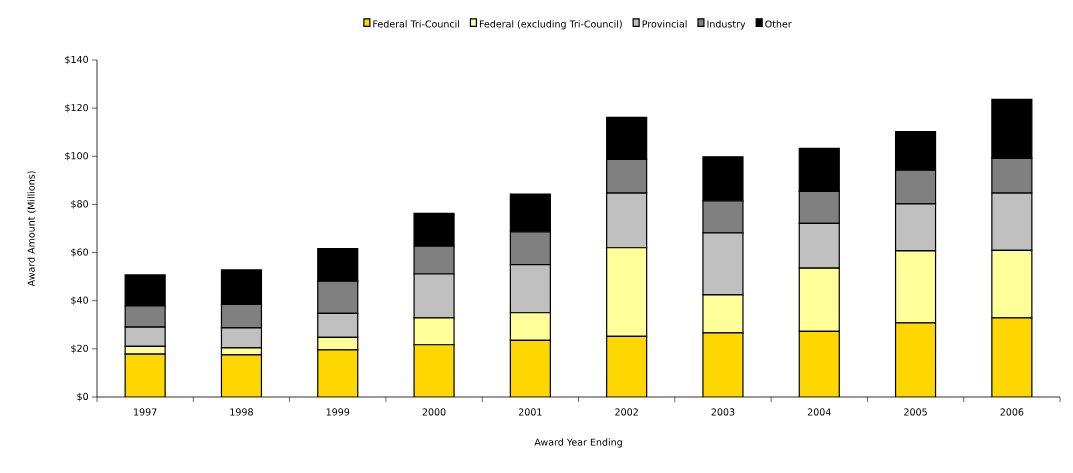  I want to click on x-tick-label: 1999, so click(338, 412).